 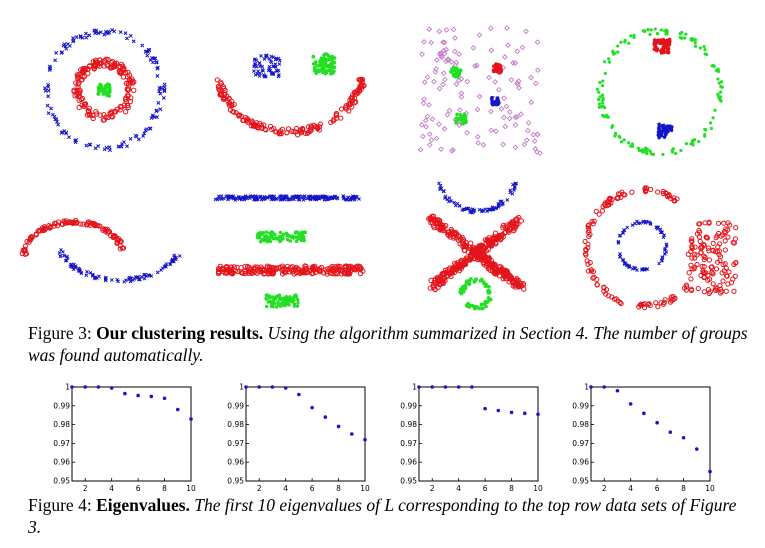 I want to click on cross-with-arc-and-ring-panel, so click(x=476, y=246).